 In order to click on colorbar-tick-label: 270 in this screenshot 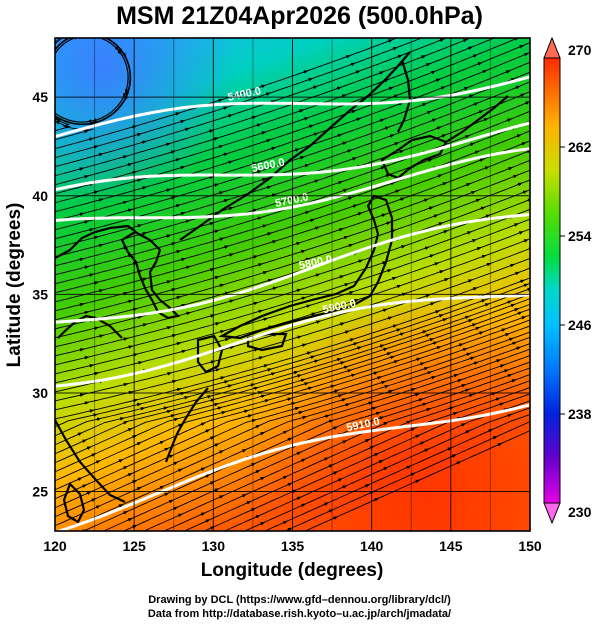, I will do `click(580, 50)`.